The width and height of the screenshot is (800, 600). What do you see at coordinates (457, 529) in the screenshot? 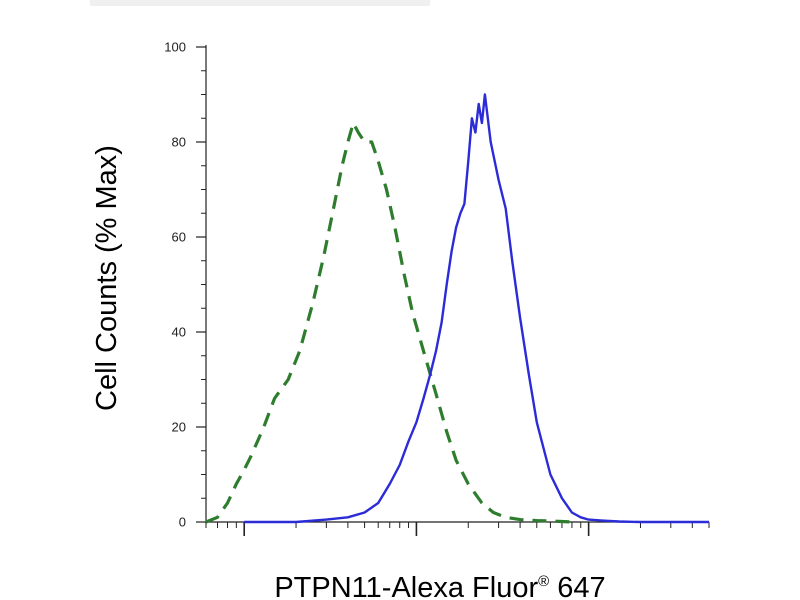
I see `x-axis-ticks` at bounding box center [457, 529].